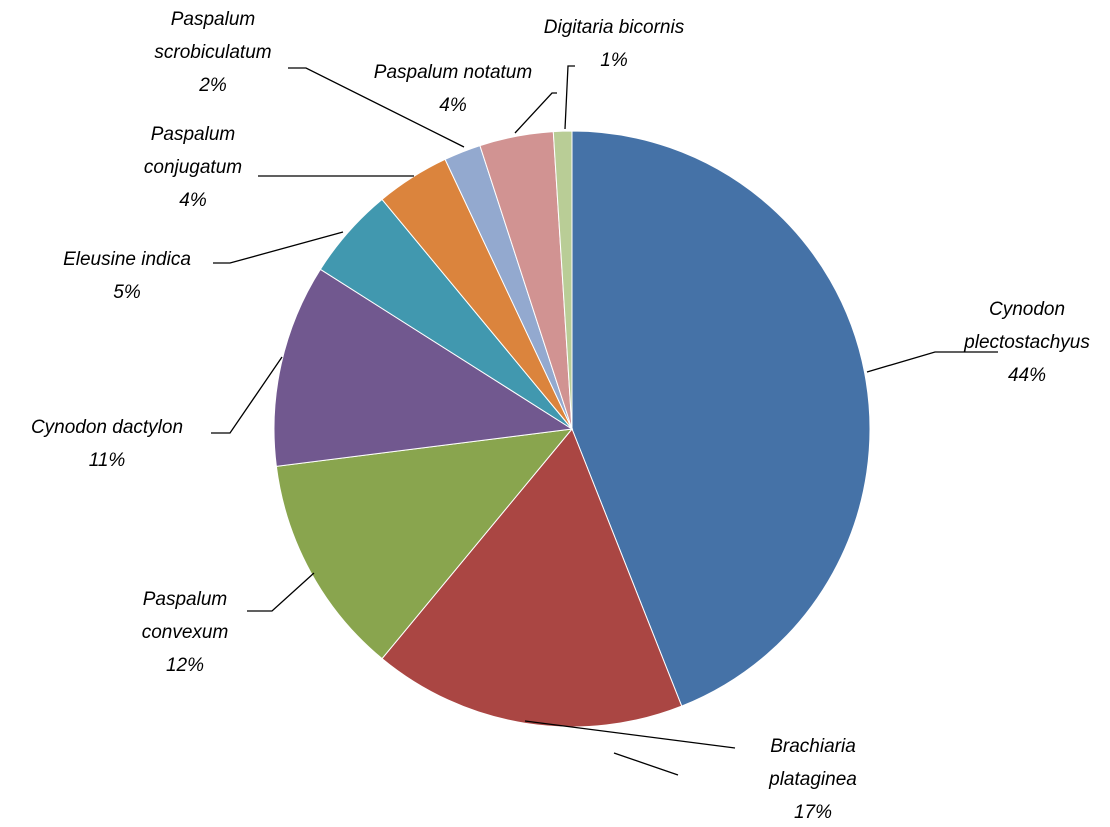 The width and height of the screenshot is (1110, 827). I want to click on slice-percent-label: 44%, so click(1027, 375).